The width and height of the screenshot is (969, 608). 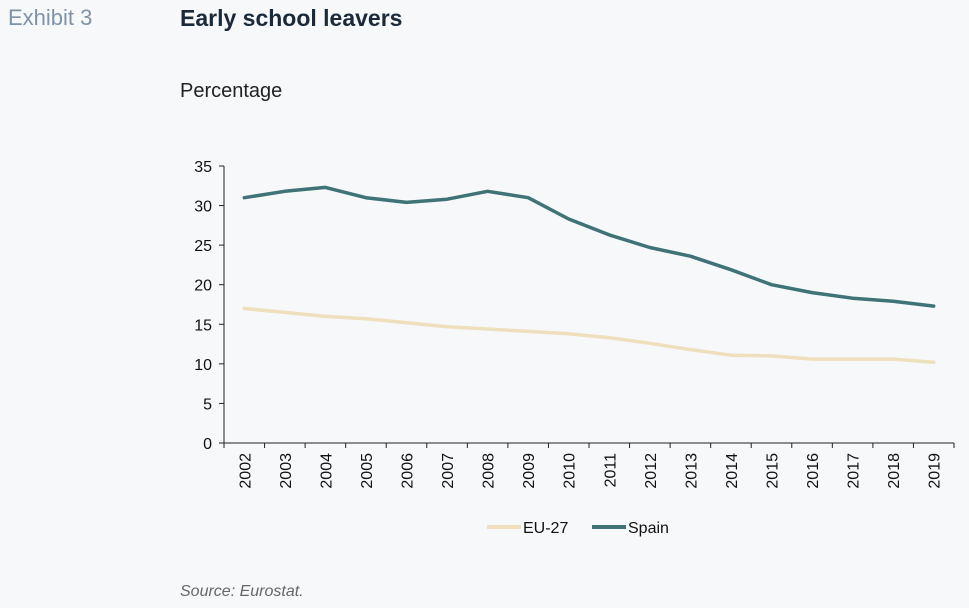 I want to click on y-tick-label: 25, so click(x=203, y=246).